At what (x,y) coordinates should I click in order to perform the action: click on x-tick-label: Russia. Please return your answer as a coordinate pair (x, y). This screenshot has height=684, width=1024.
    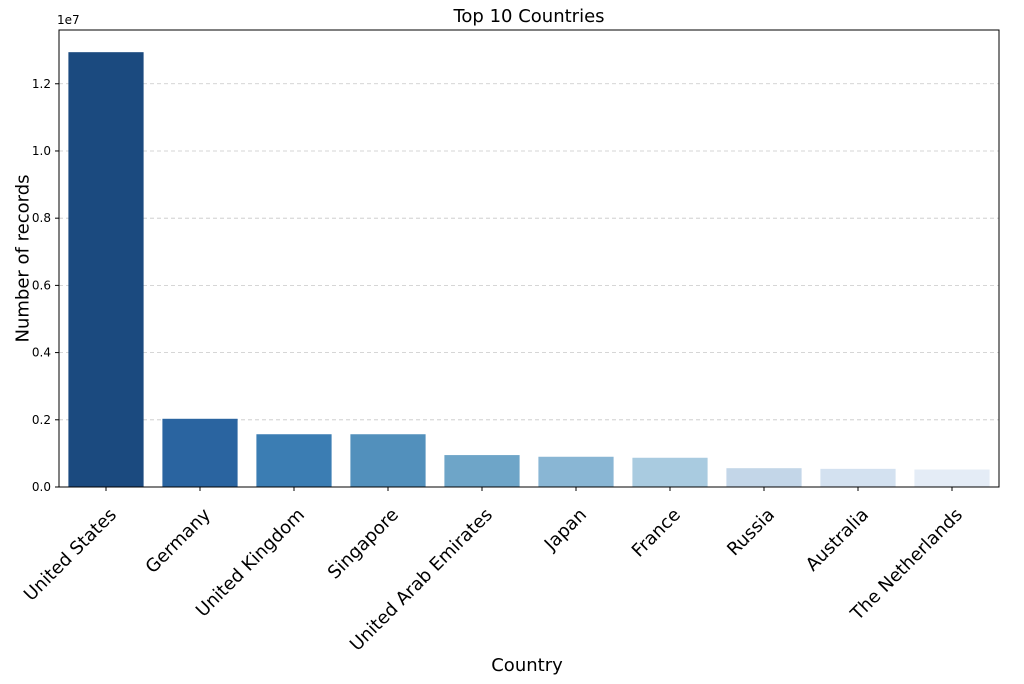
    Looking at the image, I should click on (751, 532).